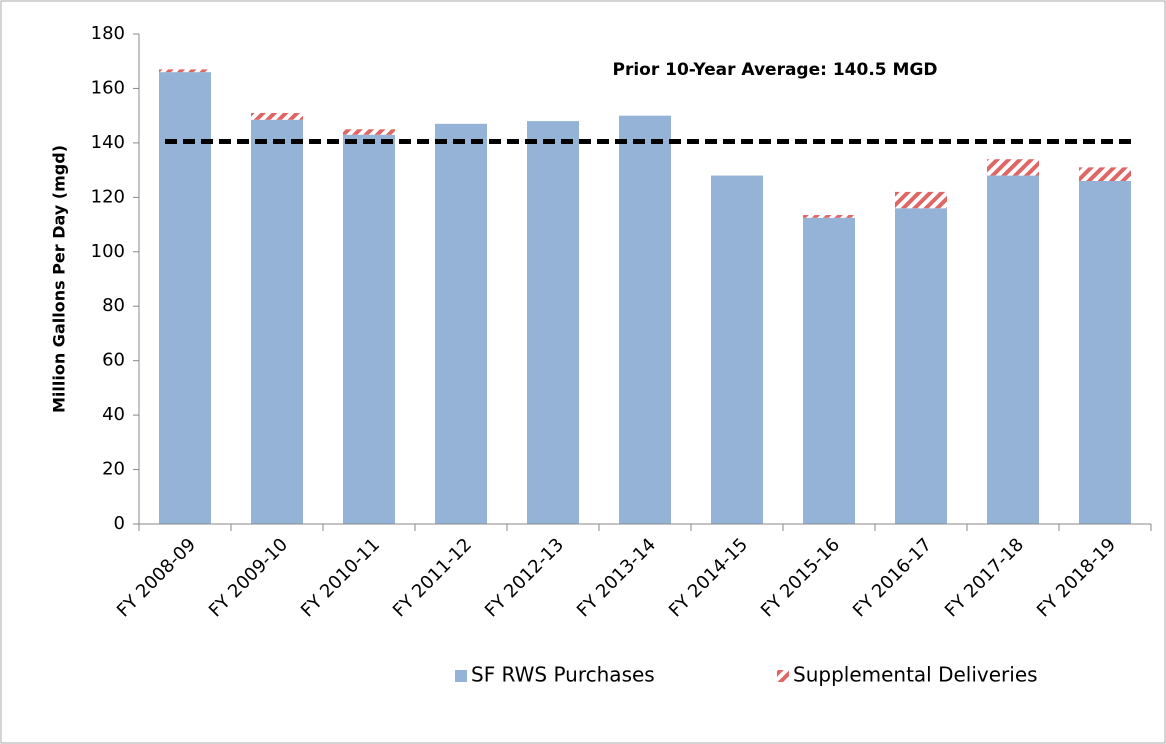 The image size is (1166, 744). I want to click on y-tick-label: 60, so click(113, 360).